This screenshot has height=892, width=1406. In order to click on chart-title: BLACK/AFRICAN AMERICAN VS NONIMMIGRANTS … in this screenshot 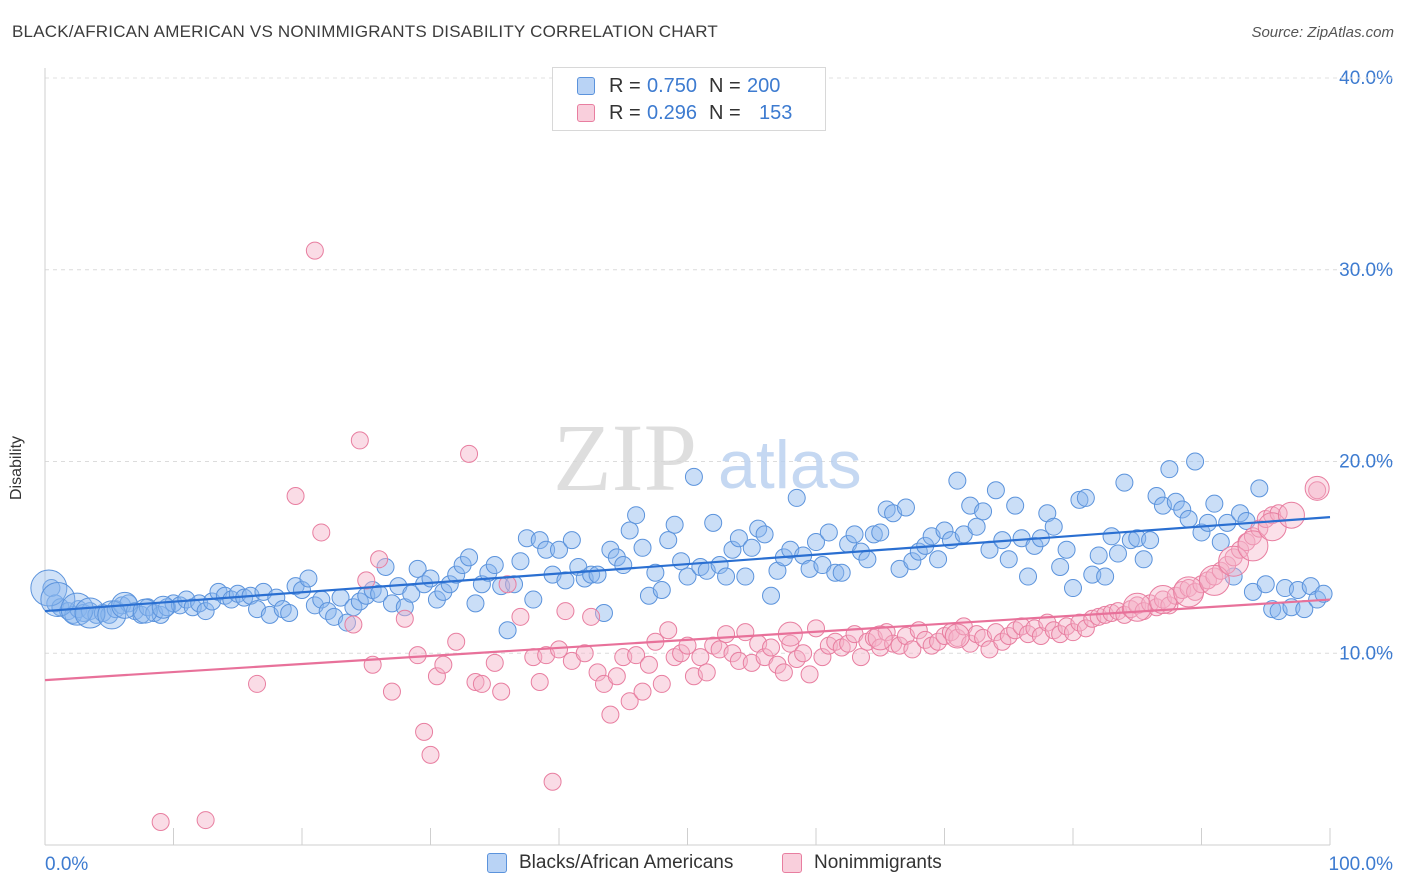, I will do `click(365, 31)`.